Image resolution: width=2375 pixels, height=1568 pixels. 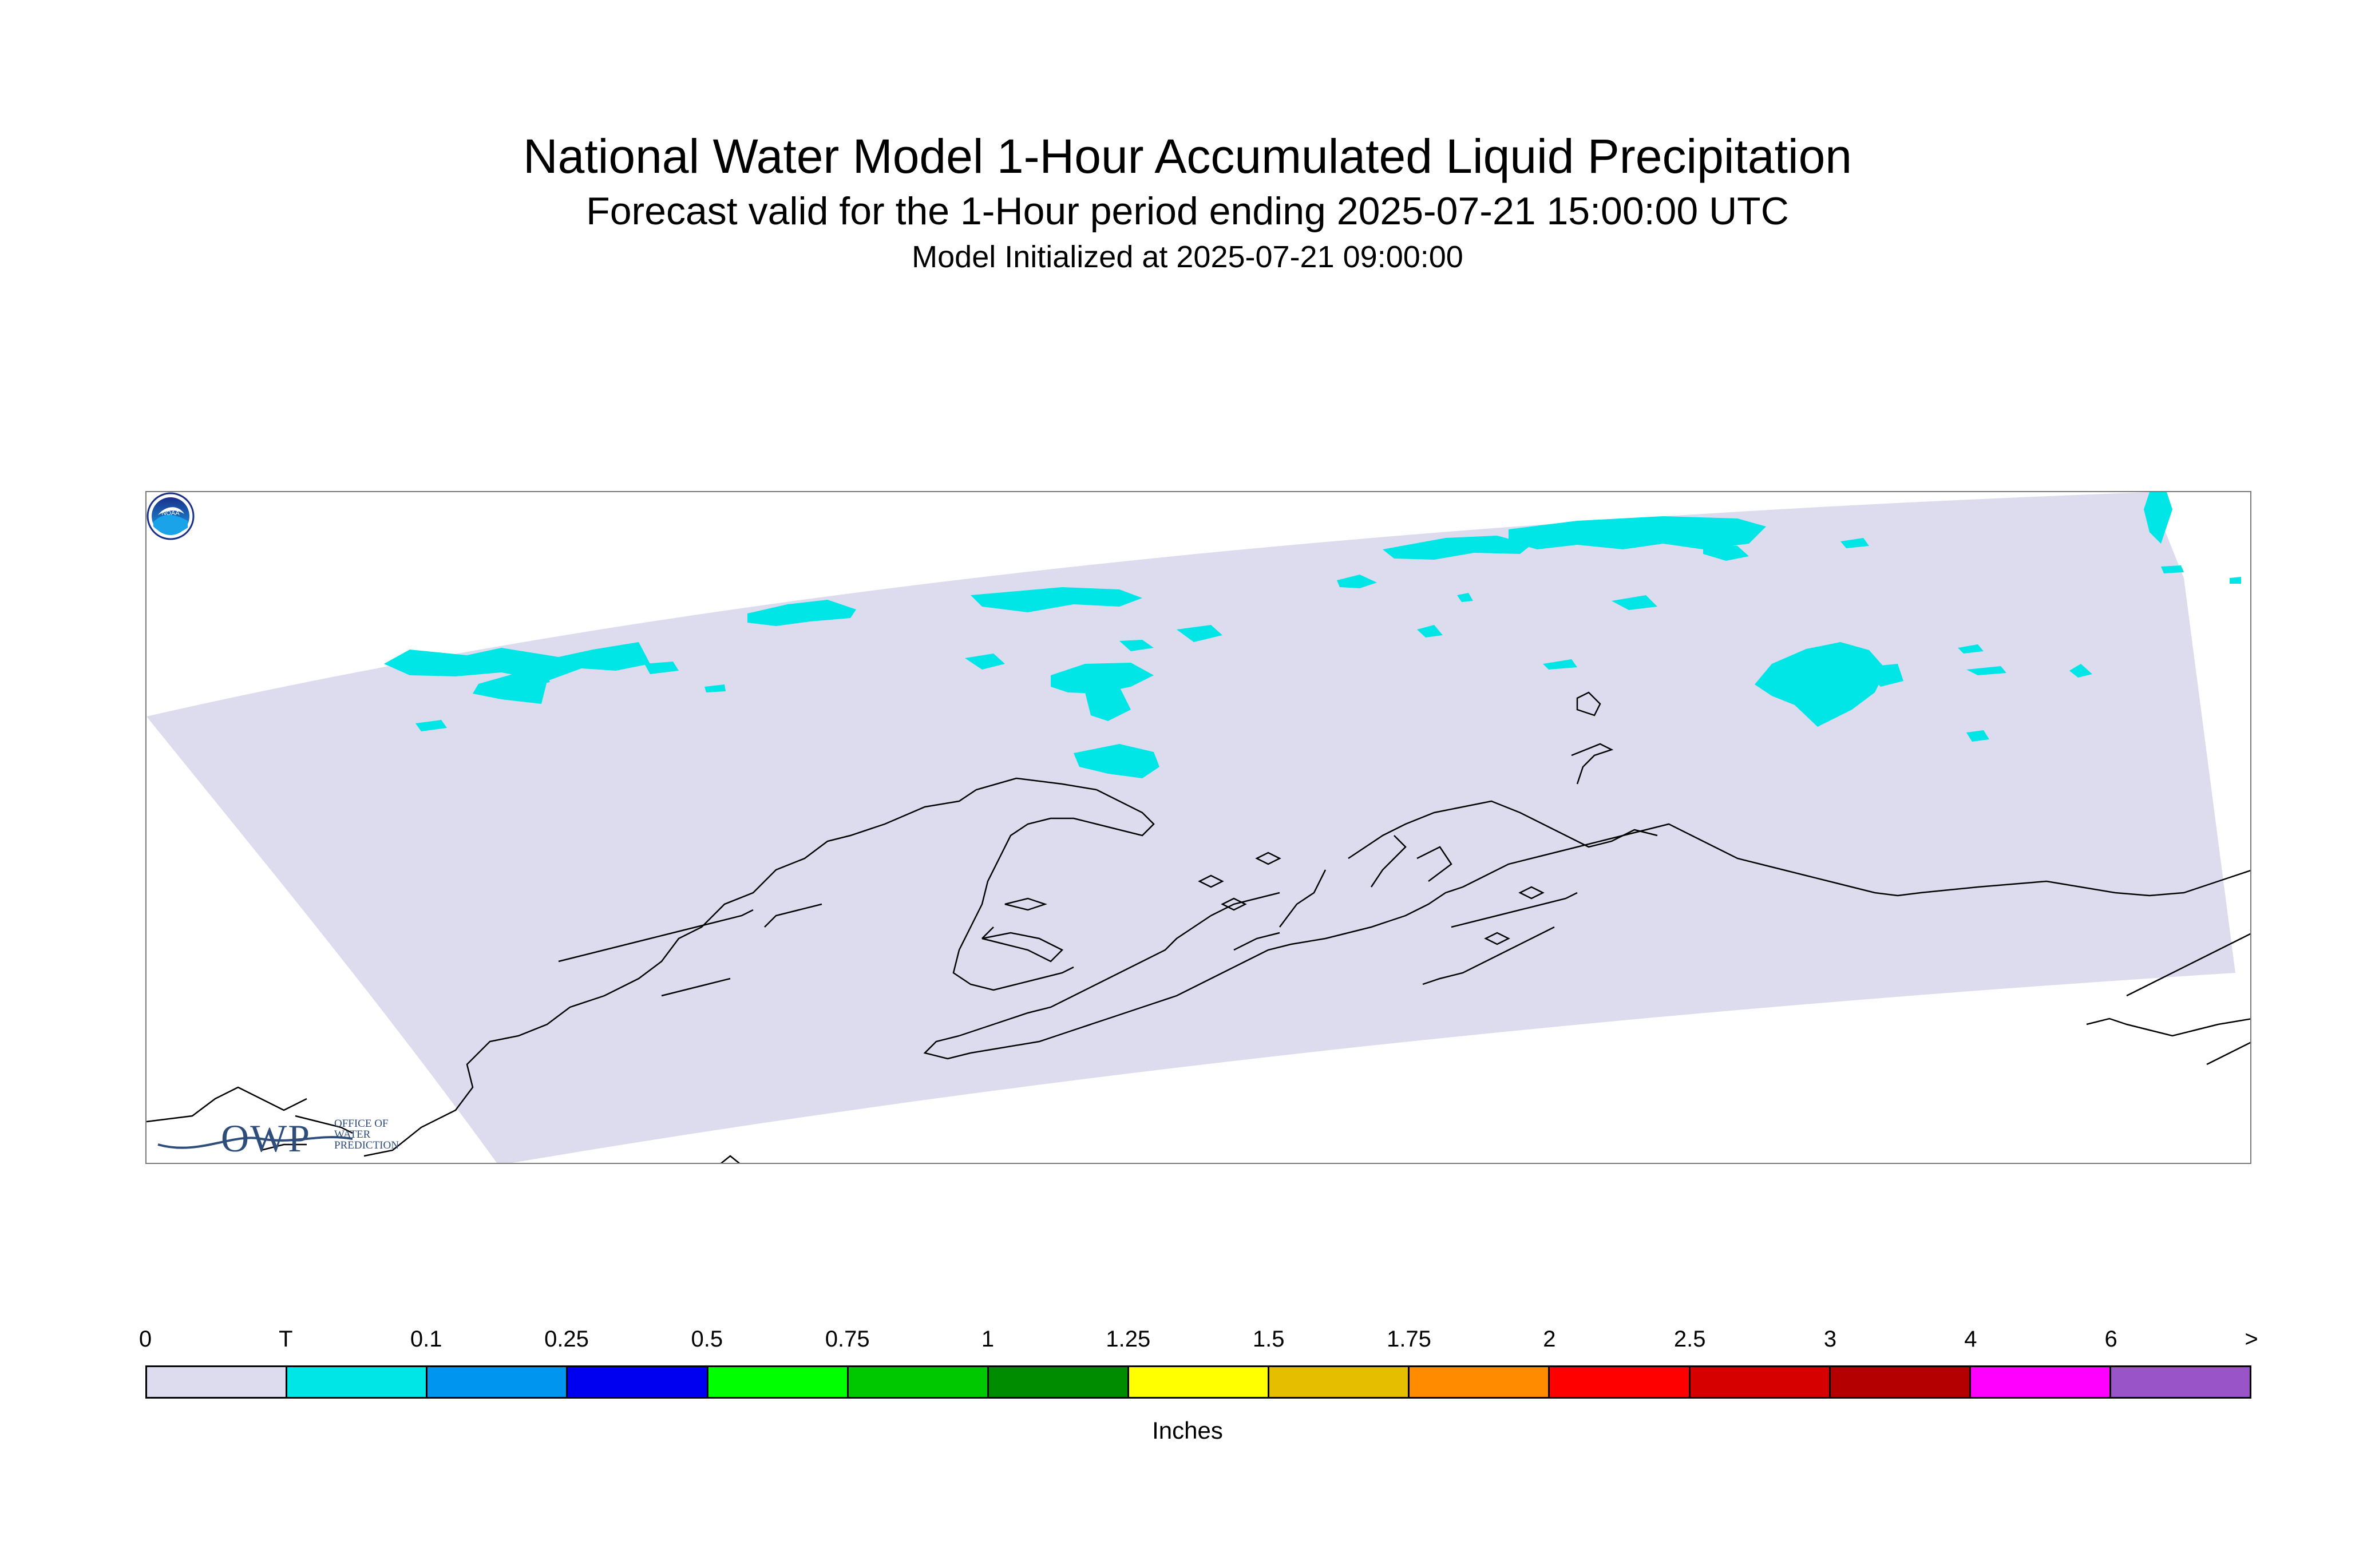 What do you see at coordinates (1830, 1339) in the screenshot?
I see `colorbar-tick-label: 3` at bounding box center [1830, 1339].